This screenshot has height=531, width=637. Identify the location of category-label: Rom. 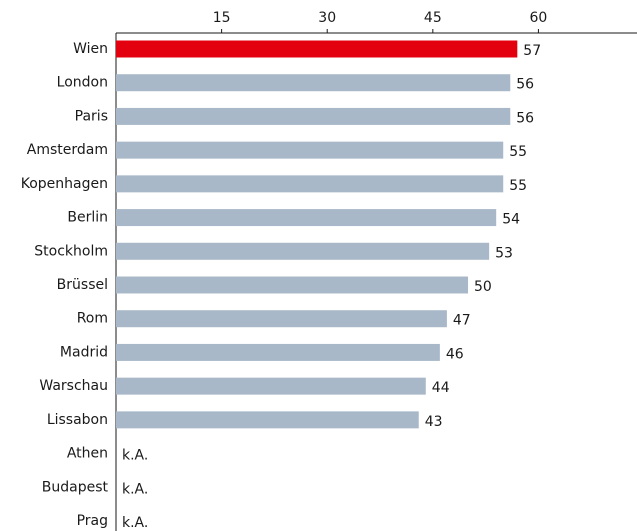
(92, 319).